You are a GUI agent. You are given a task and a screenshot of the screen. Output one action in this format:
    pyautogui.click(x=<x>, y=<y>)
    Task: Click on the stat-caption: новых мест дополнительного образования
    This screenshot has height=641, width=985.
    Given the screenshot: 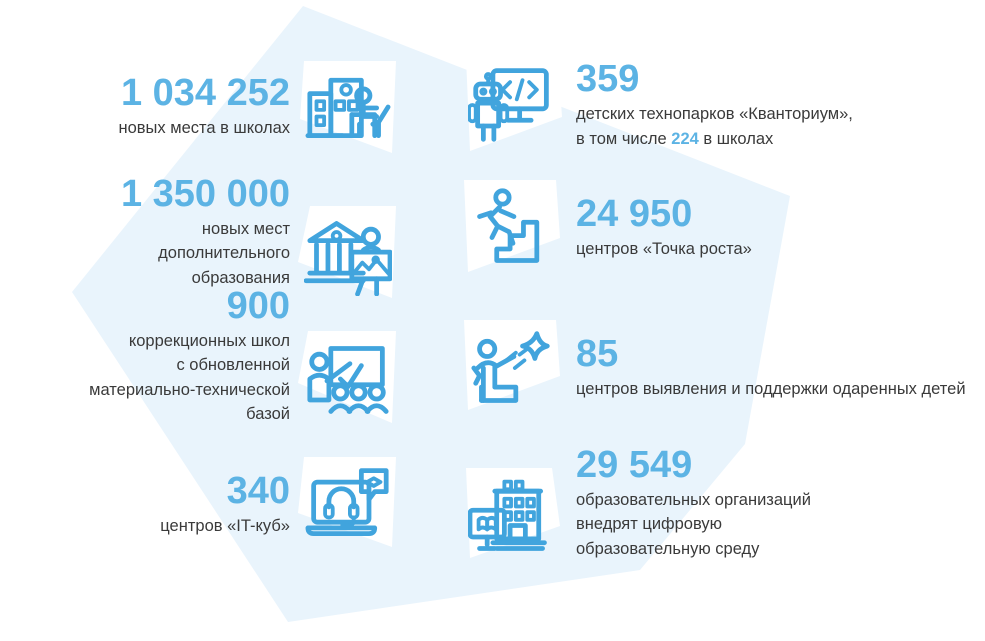 What is the action you would take?
    pyautogui.click(x=224, y=253)
    